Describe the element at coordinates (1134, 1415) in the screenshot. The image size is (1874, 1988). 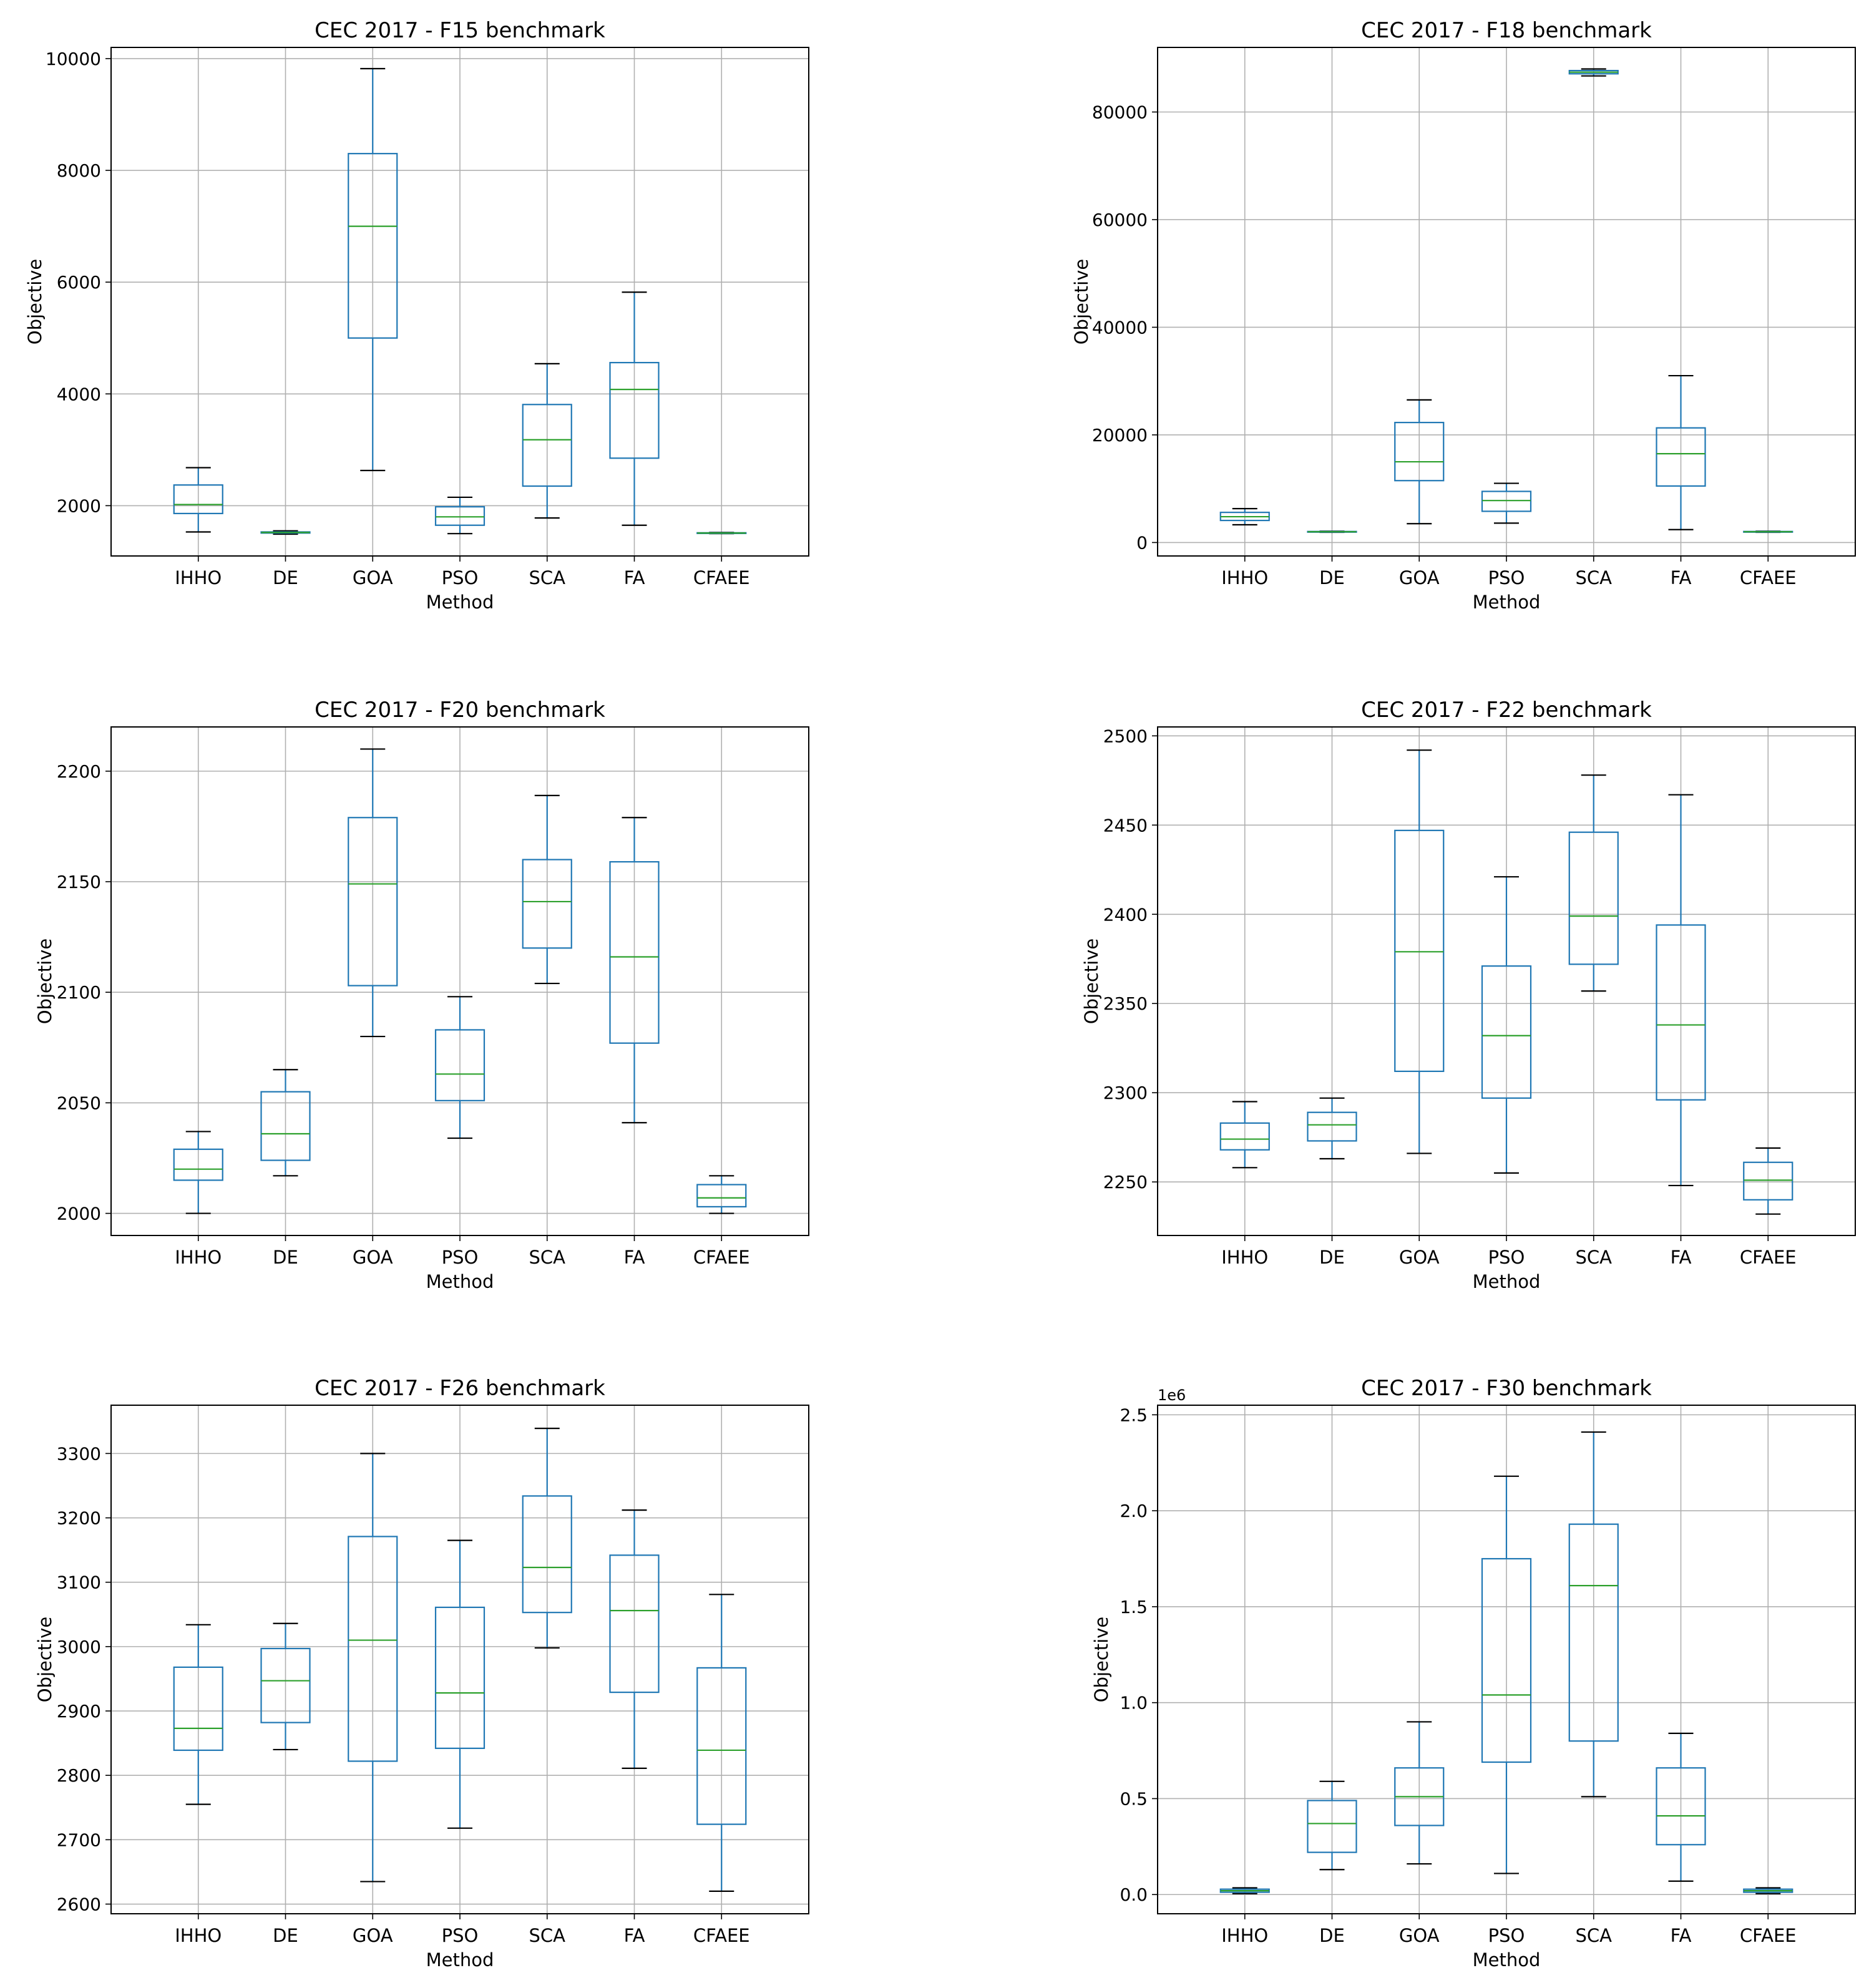
I see `y-tick-label: 2.5` at that location.